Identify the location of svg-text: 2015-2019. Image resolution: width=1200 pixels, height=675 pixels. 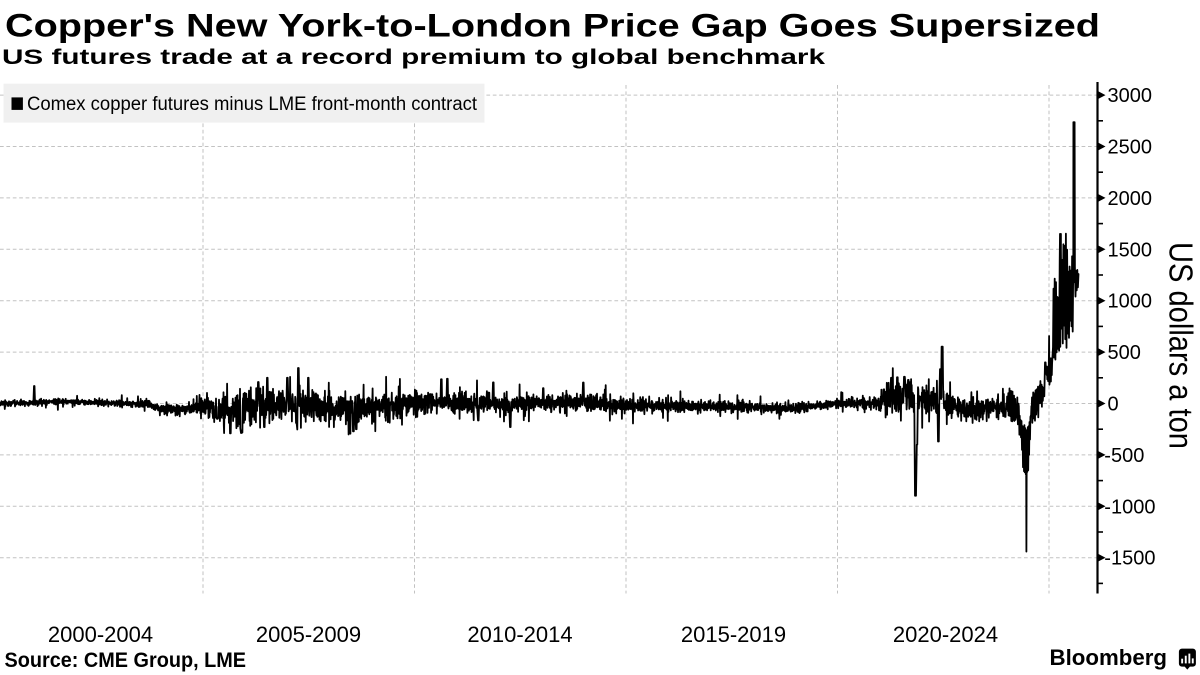
(733, 634).